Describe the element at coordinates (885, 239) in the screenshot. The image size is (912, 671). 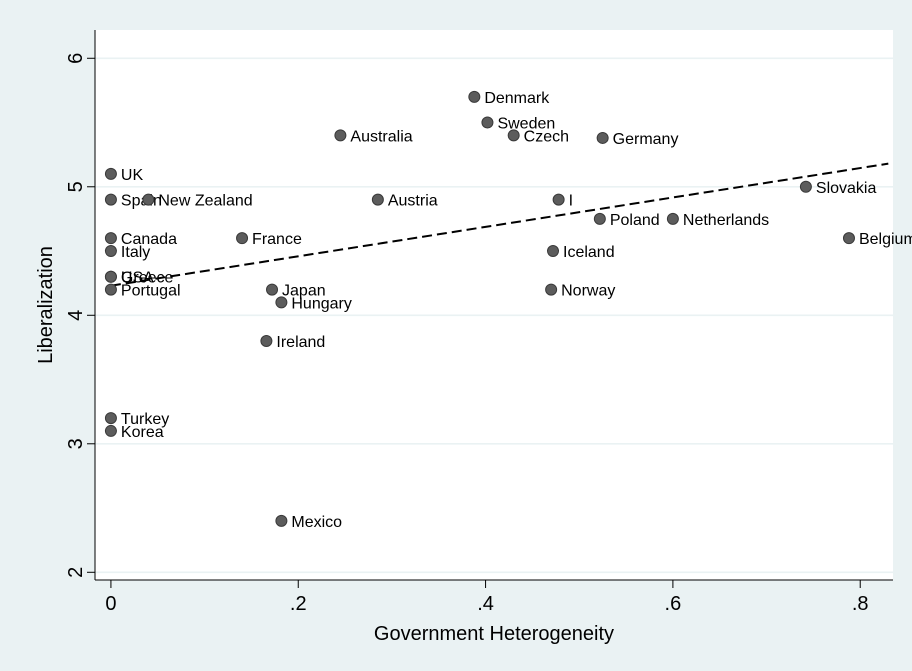
I see `point-label: Belgium` at that location.